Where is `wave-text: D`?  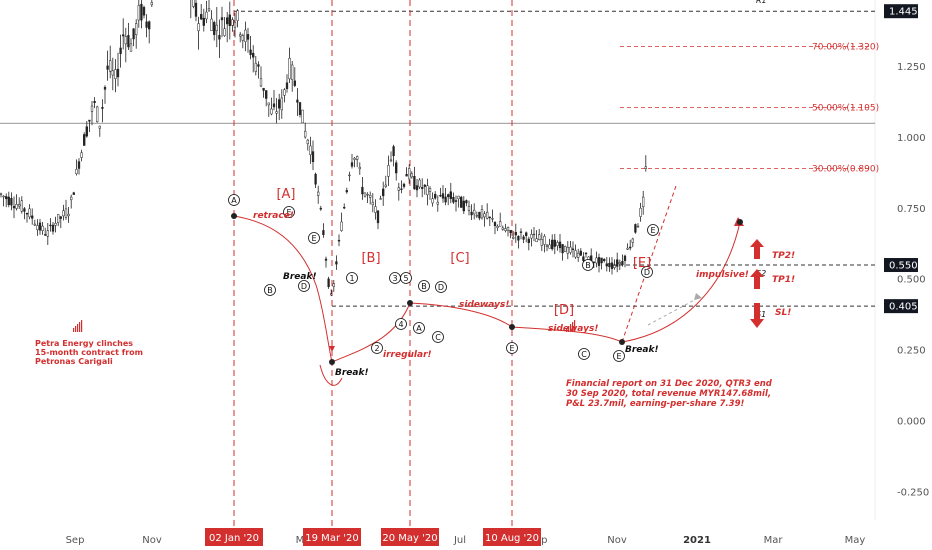
wave-text: D is located at coordinates (441, 287).